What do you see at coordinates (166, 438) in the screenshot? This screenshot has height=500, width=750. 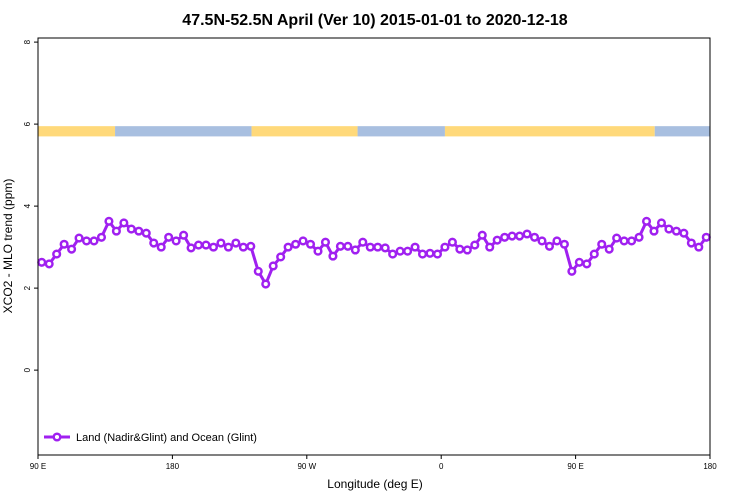 I see `legend-label: Land (Nadir&Glint) and Ocean (Glint)` at bounding box center [166, 438].